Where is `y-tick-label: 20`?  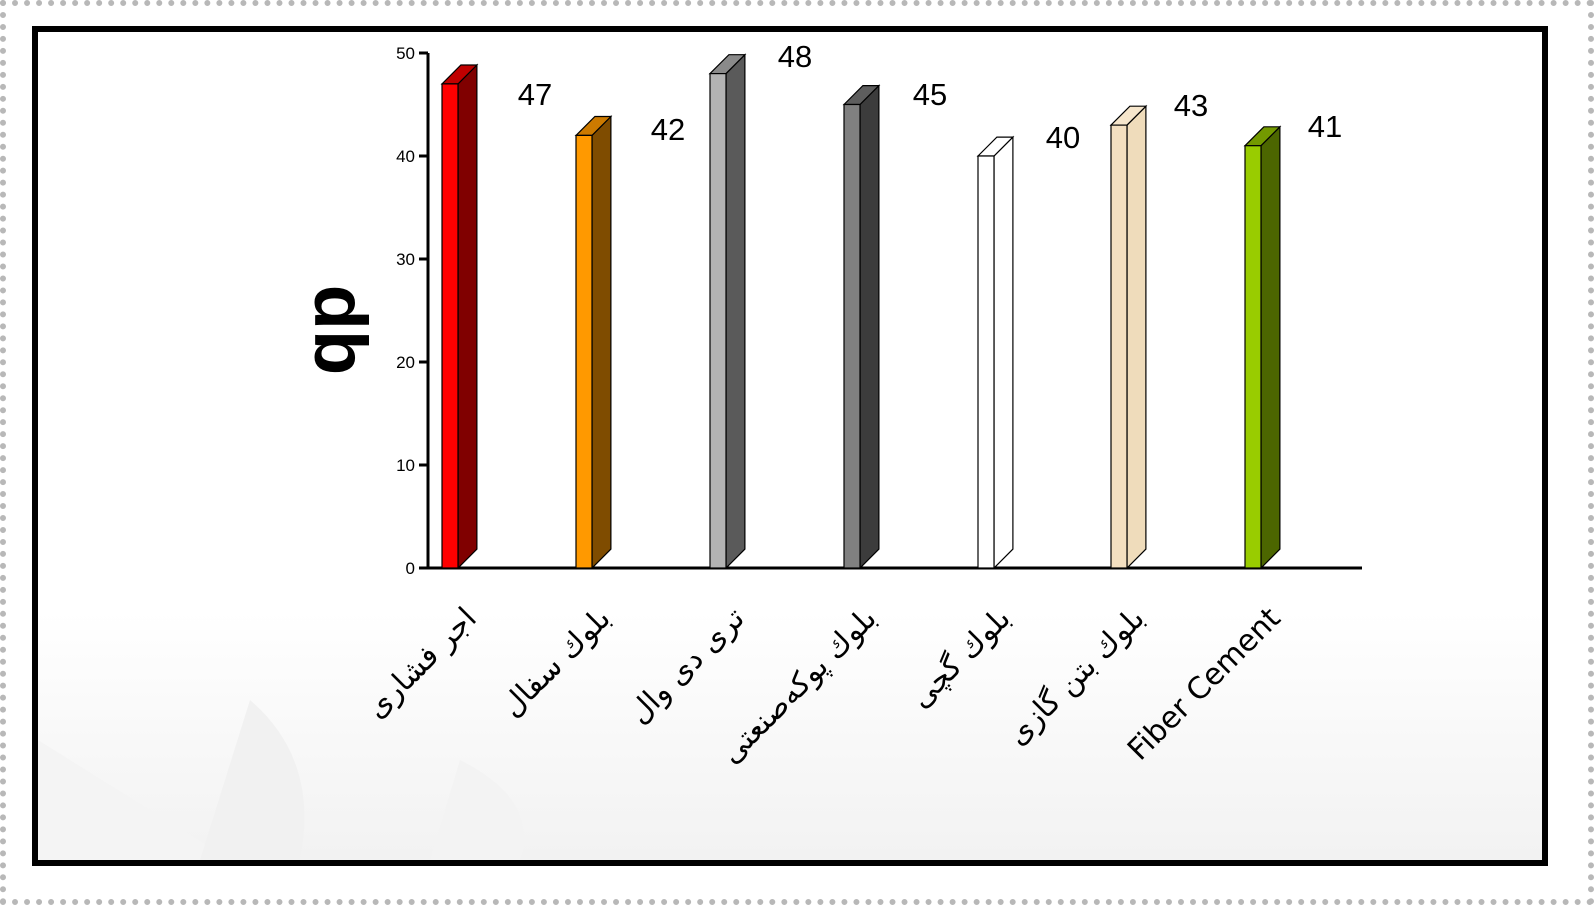 y-tick-label: 20 is located at coordinates (405, 362).